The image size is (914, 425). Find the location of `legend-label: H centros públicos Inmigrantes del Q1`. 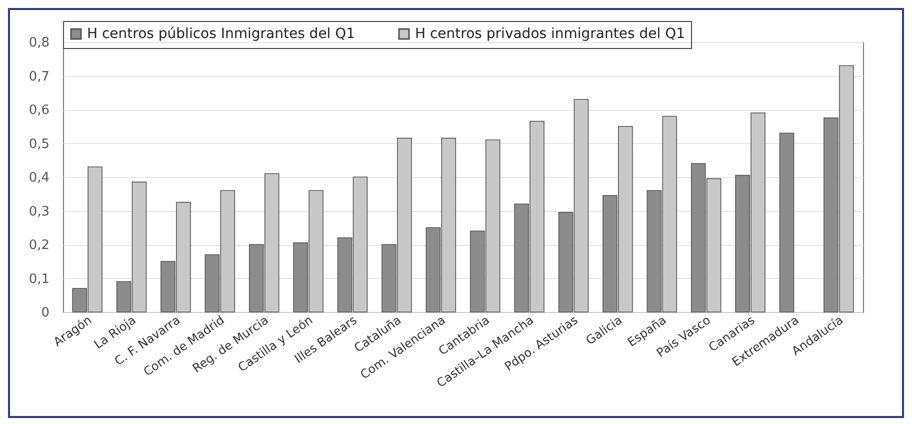

legend-label: H centros públicos Inmigrantes del Q1 is located at coordinates (221, 34).